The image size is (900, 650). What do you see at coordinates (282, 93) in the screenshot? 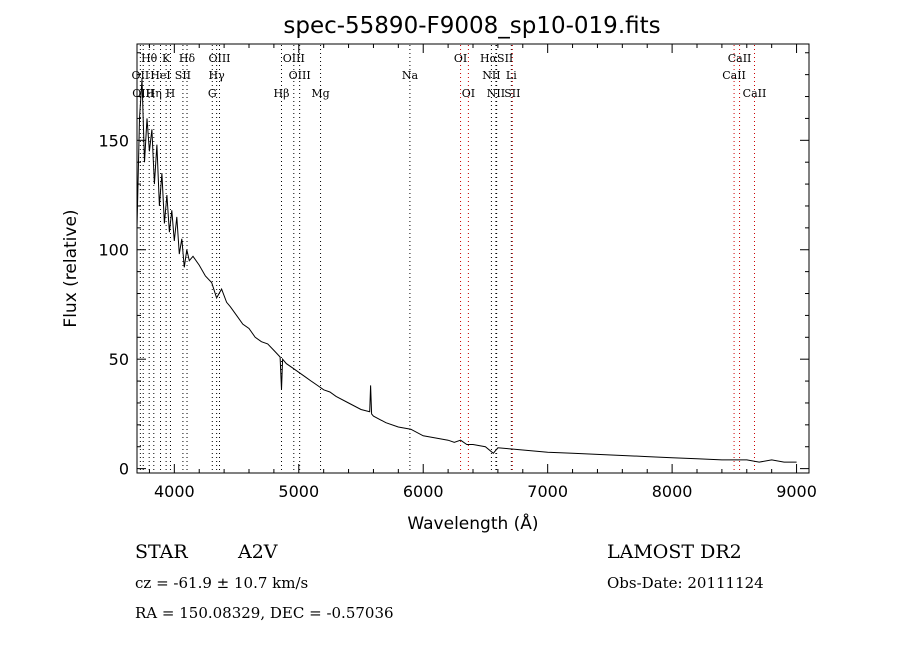
I see `line-marker-label: Hβ` at bounding box center [282, 93].